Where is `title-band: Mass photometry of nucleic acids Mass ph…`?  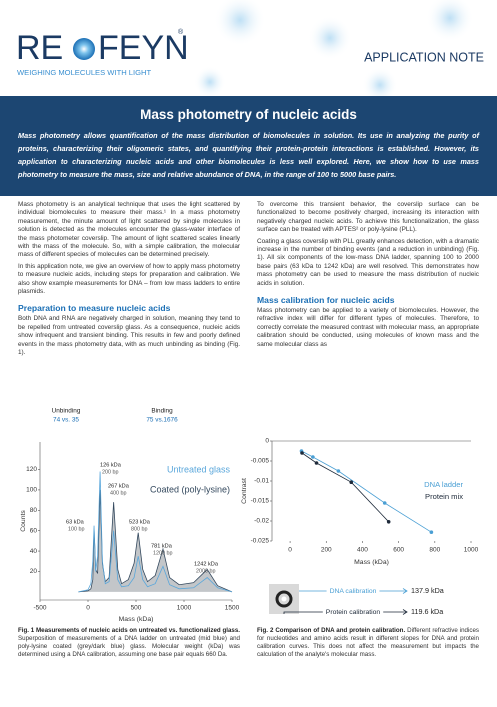 title-band: Mass photometry of nucleic acids Mass ph… is located at coordinates (248, 146).